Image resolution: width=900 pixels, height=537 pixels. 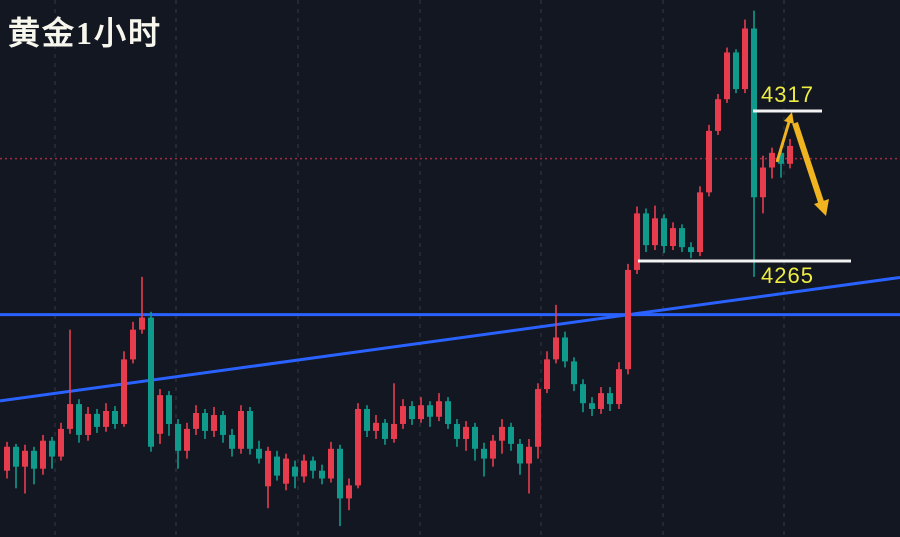 What do you see at coordinates (783, 142) in the screenshot?
I see `arrow-up-stroke` at bounding box center [783, 142].